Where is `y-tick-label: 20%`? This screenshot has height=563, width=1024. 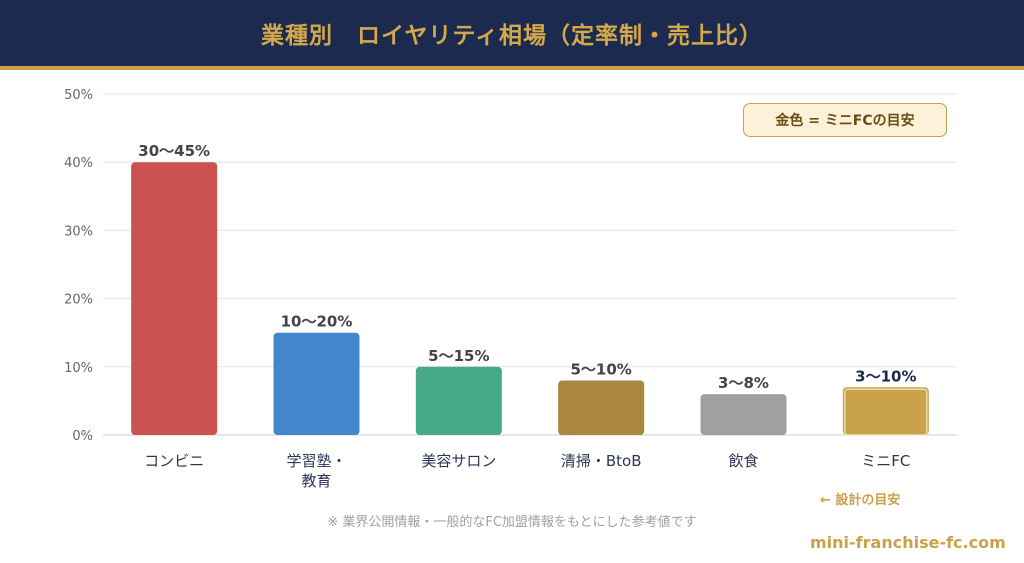
y-tick-label: 20% is located at coordinates (78, 300).